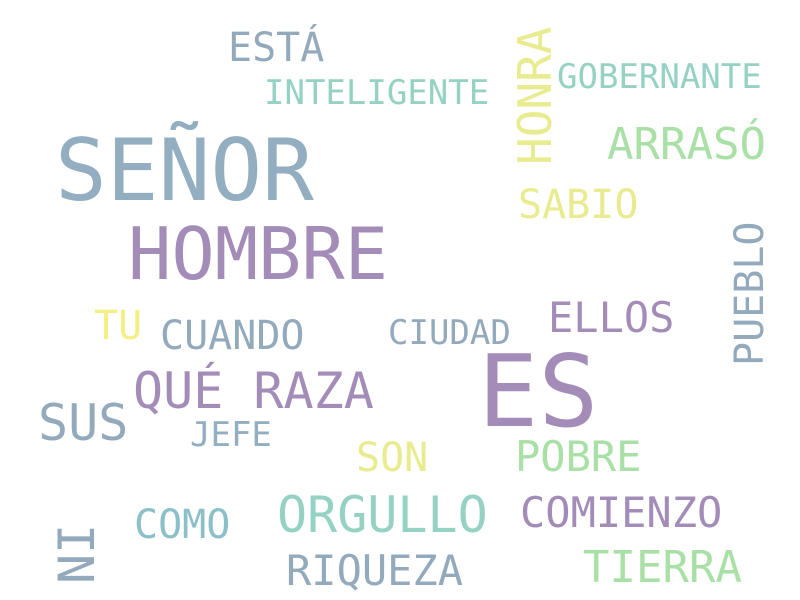 This screenshot has height=600, width=800. I want to click on word-como: COMO, so click(182, 525).